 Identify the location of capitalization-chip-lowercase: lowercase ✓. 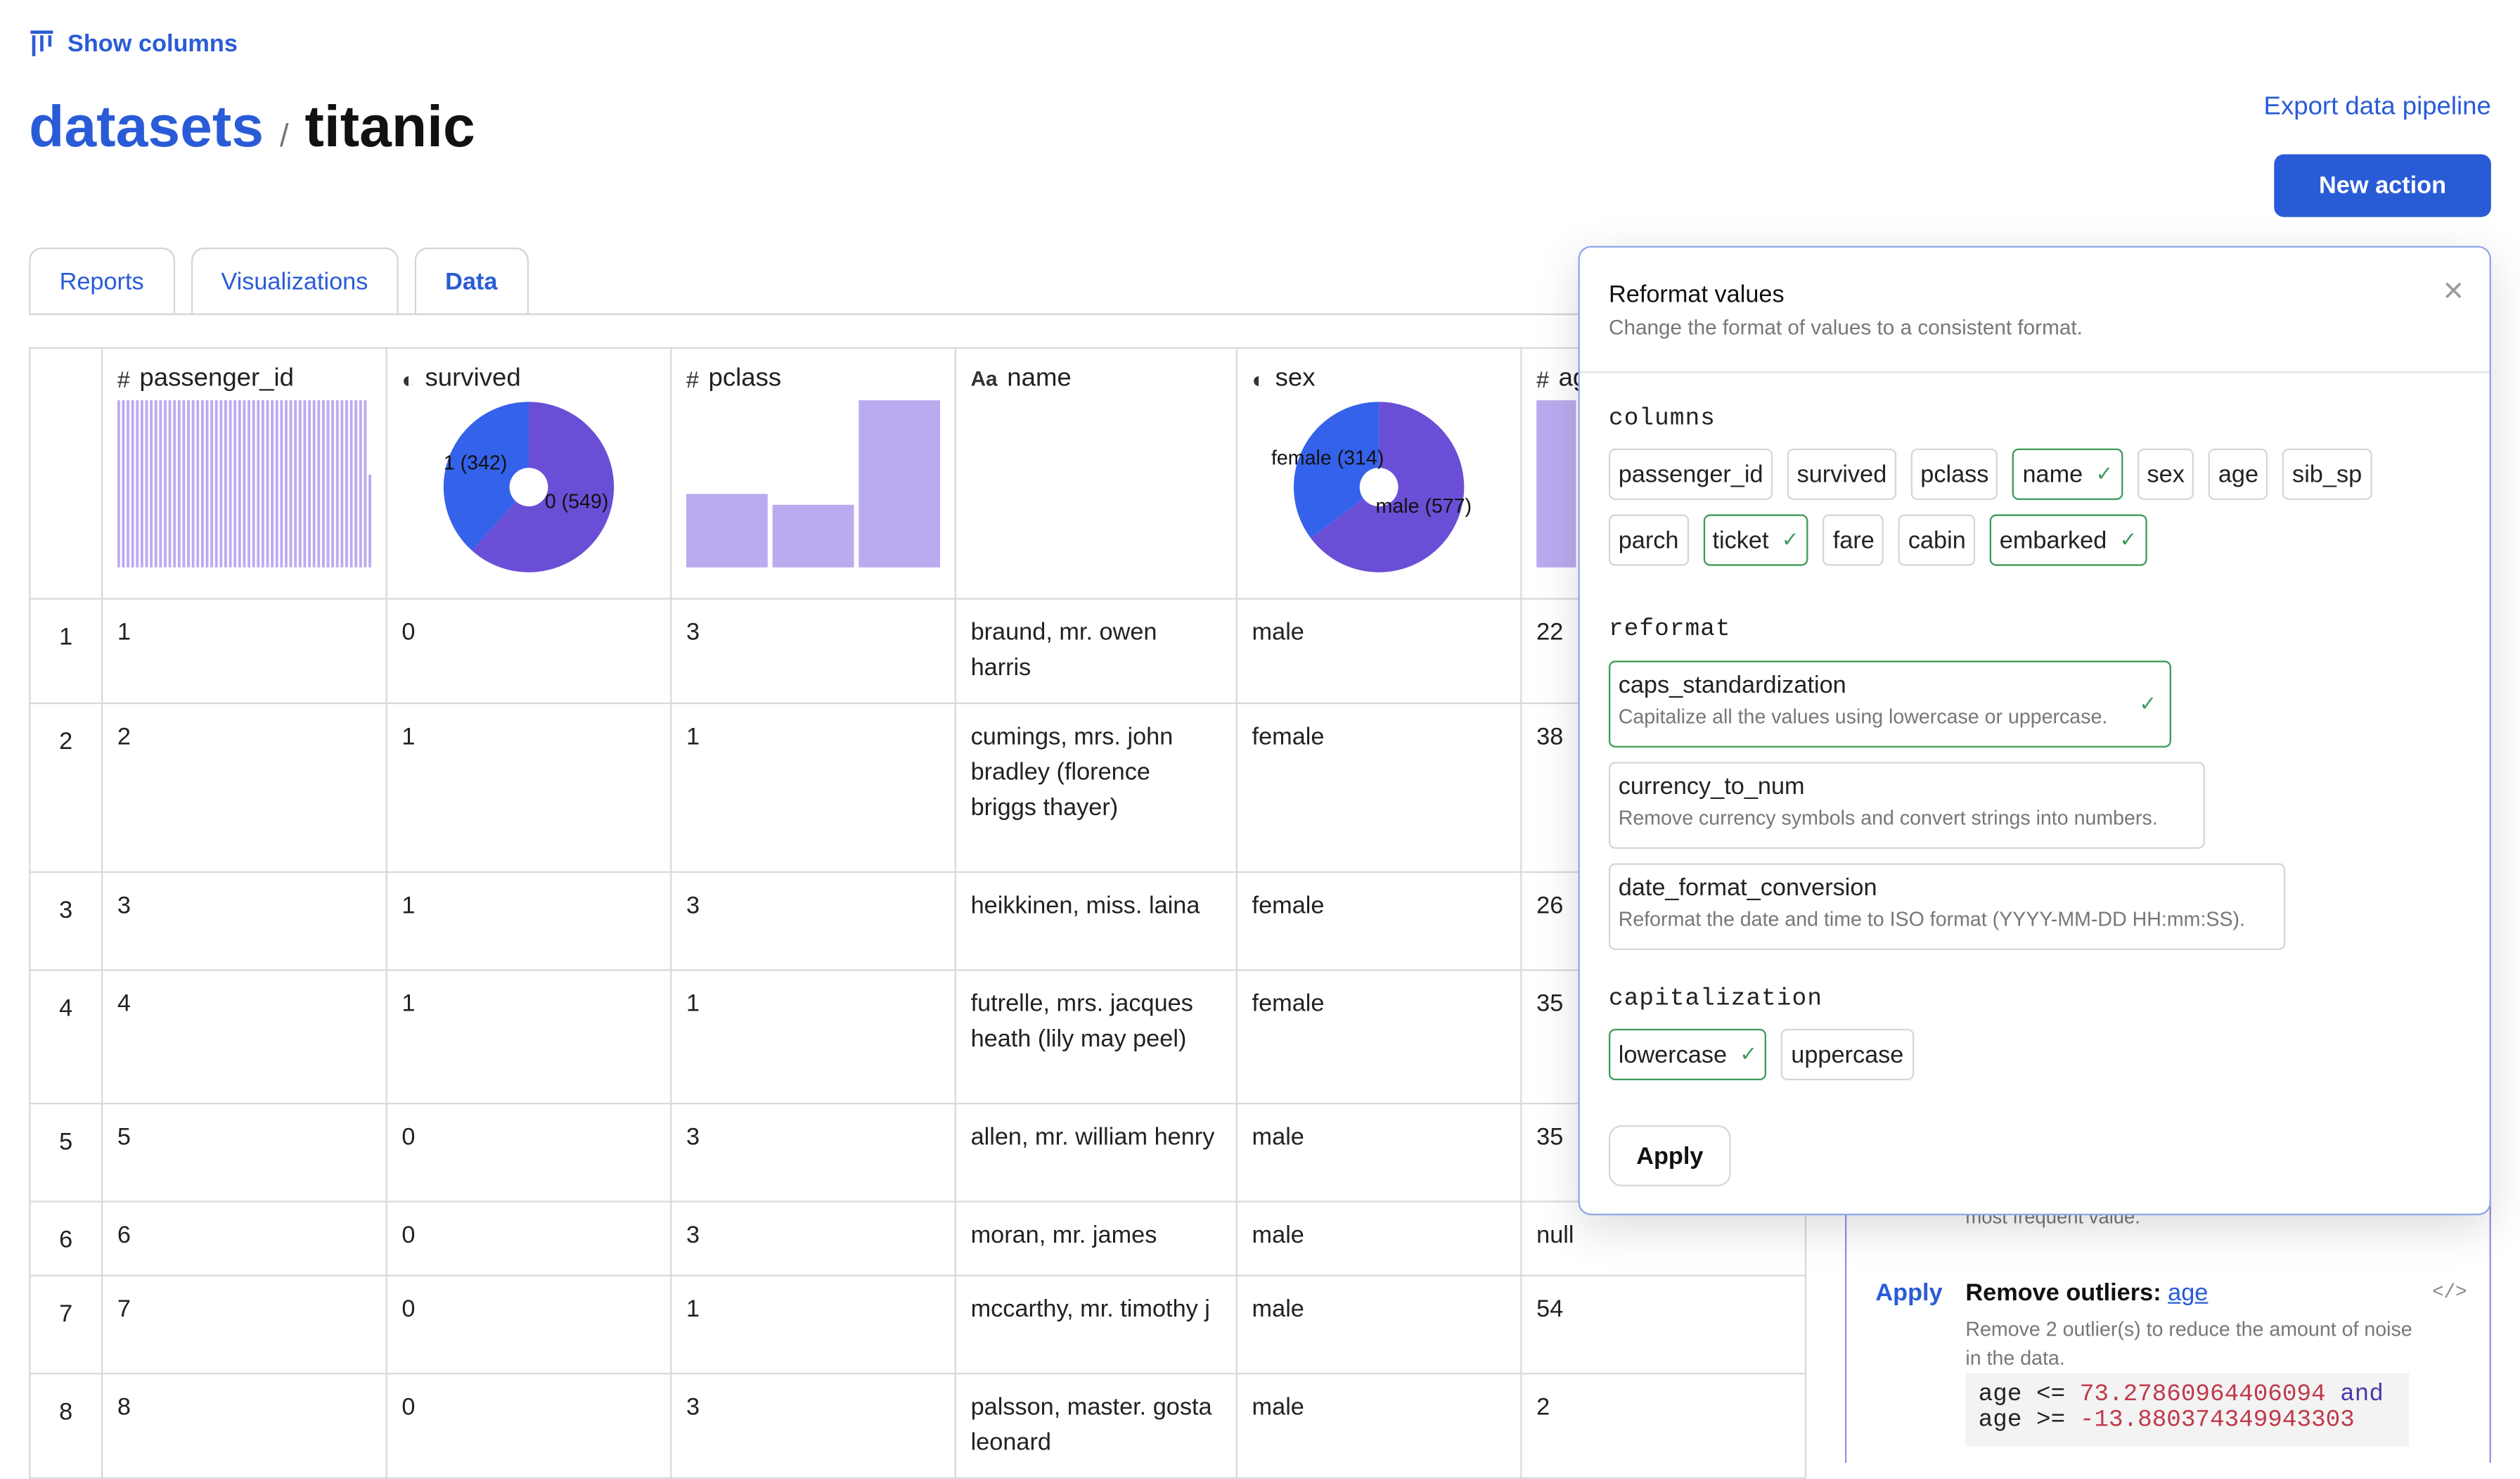
(1687, 1054).